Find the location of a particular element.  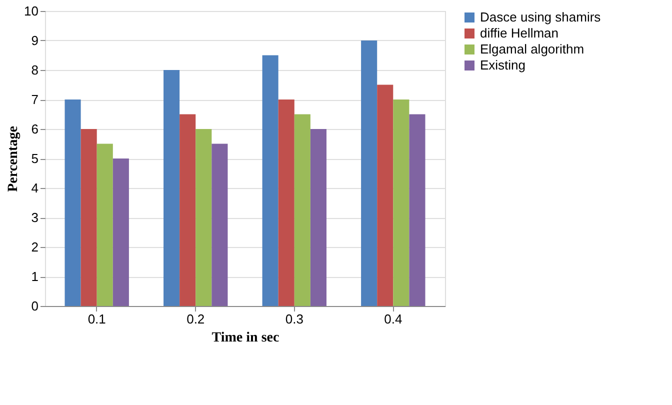

legend-label: Dasce using shamirs is located at coordinates (541, 17).